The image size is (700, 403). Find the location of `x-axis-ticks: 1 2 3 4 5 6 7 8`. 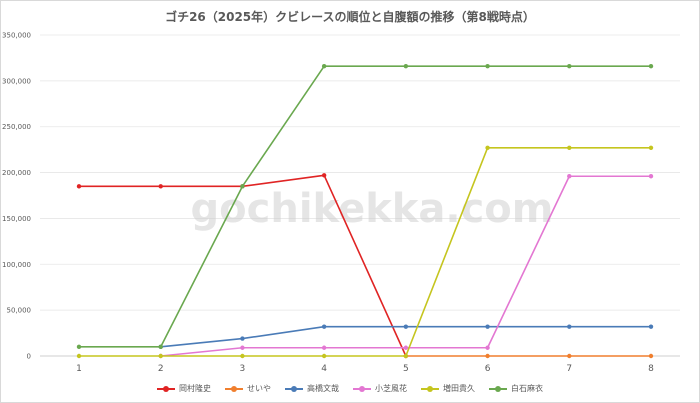

x-axis-ticks: 1 2 3 4 5 6 7 8 is located at coordinates (365, 369).